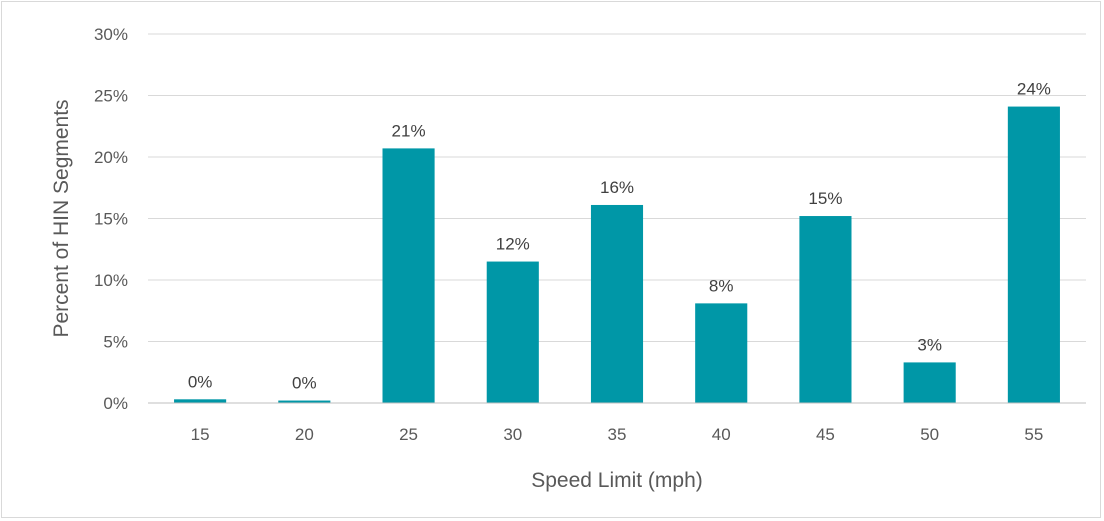 Image resolution: width=1104 pixels, height=521 pixels. Describe the element at coordinates (721, 285) in the screenshot. I see `data-label: 8%` at that location.